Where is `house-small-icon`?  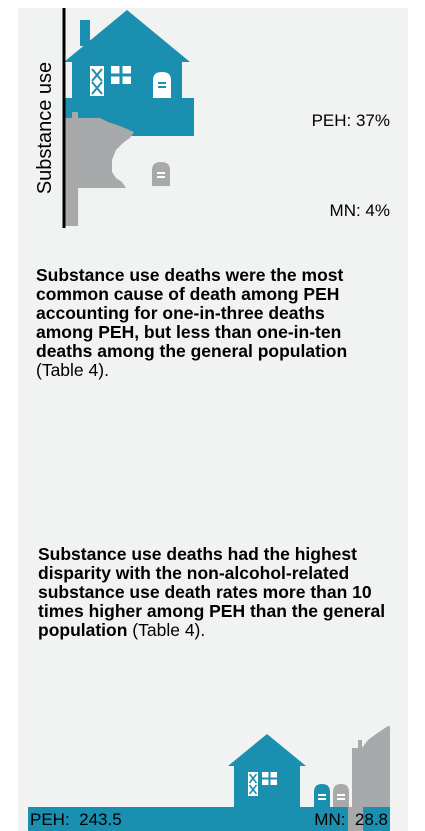
house-small-icon is located at coordinates (267, 770).